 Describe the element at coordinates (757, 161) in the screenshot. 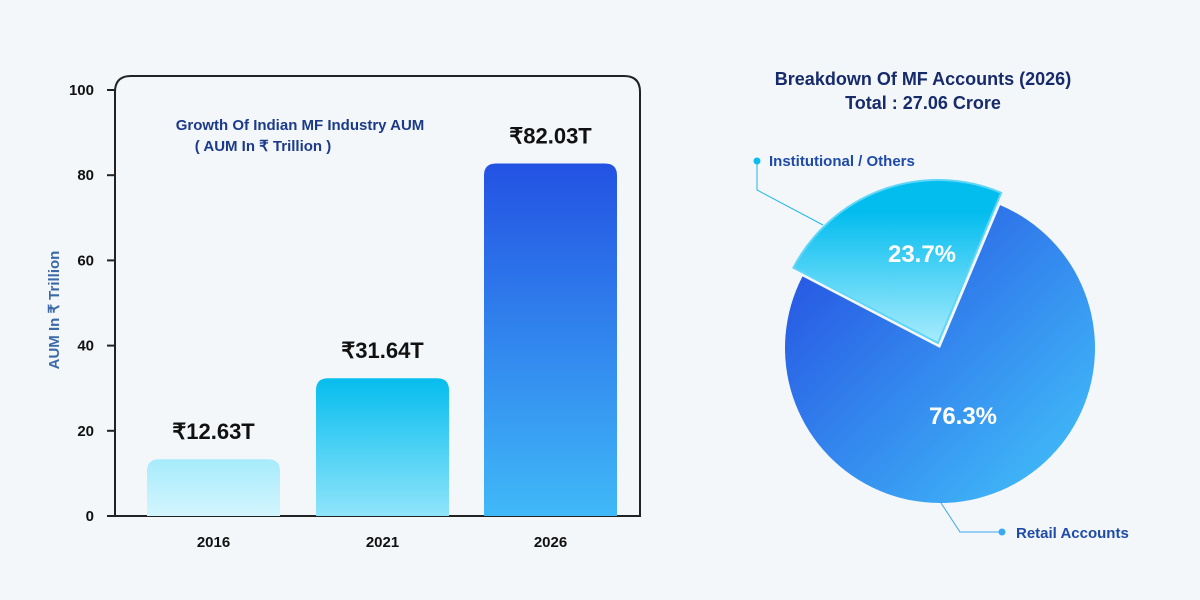

I see `institutional-legend-dot` at that location.